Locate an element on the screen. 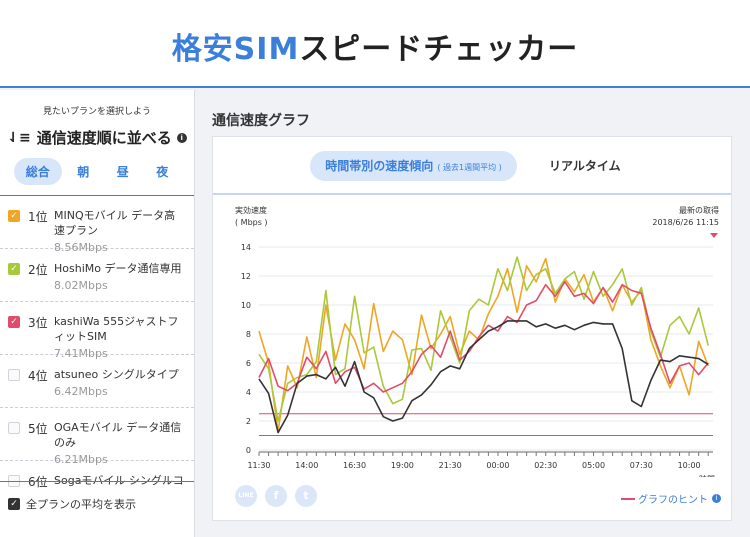  sort-icon: ⇃≡ is located at coordinates (19, 137).